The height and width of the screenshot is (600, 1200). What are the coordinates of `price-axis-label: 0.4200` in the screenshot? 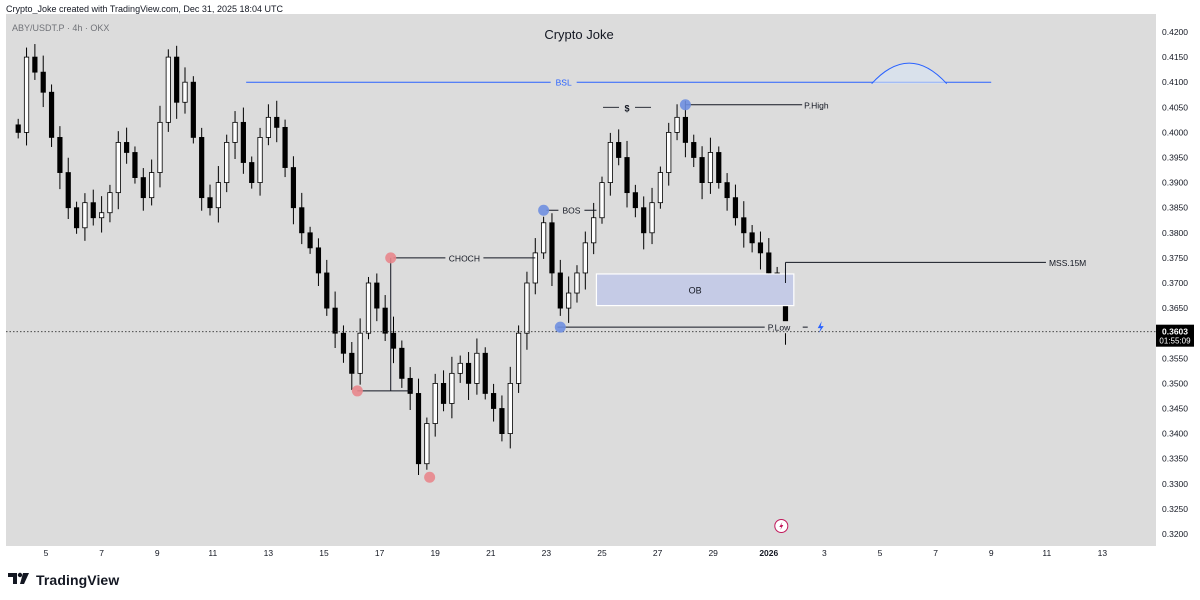 It's located at (1175, 32).